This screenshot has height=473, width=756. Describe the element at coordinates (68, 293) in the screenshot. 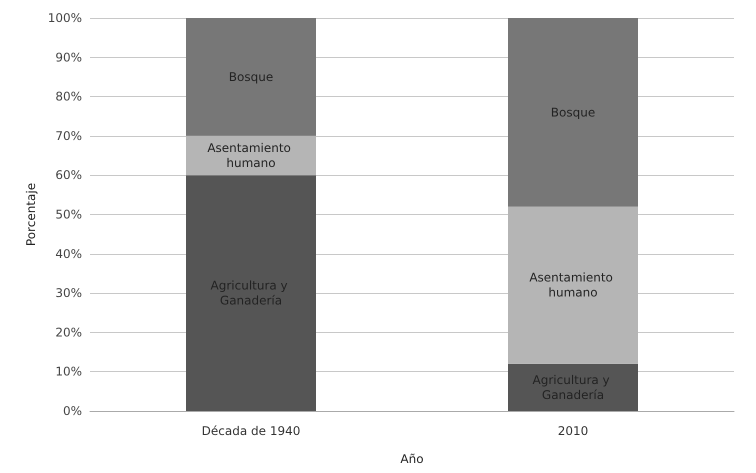

I see `y-tick-label: 30%` at that location.